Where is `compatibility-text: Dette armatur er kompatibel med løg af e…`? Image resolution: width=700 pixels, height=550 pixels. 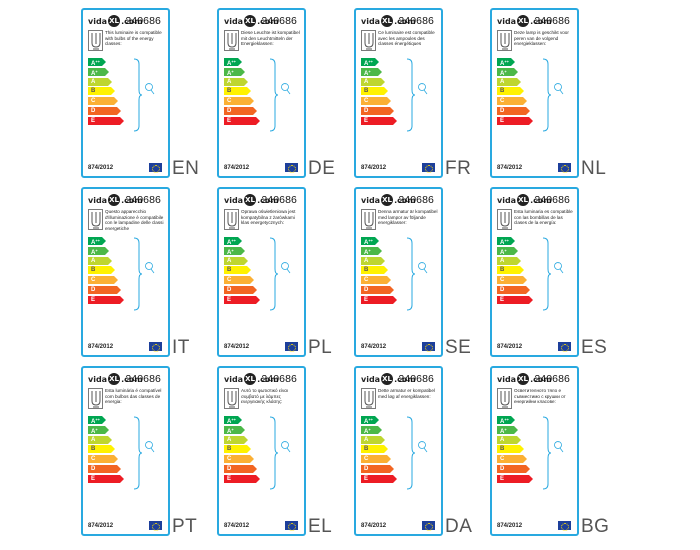 compatibility-text: Dette armatur er kompatibel med løg af e… is located at coordinates (406, 393).